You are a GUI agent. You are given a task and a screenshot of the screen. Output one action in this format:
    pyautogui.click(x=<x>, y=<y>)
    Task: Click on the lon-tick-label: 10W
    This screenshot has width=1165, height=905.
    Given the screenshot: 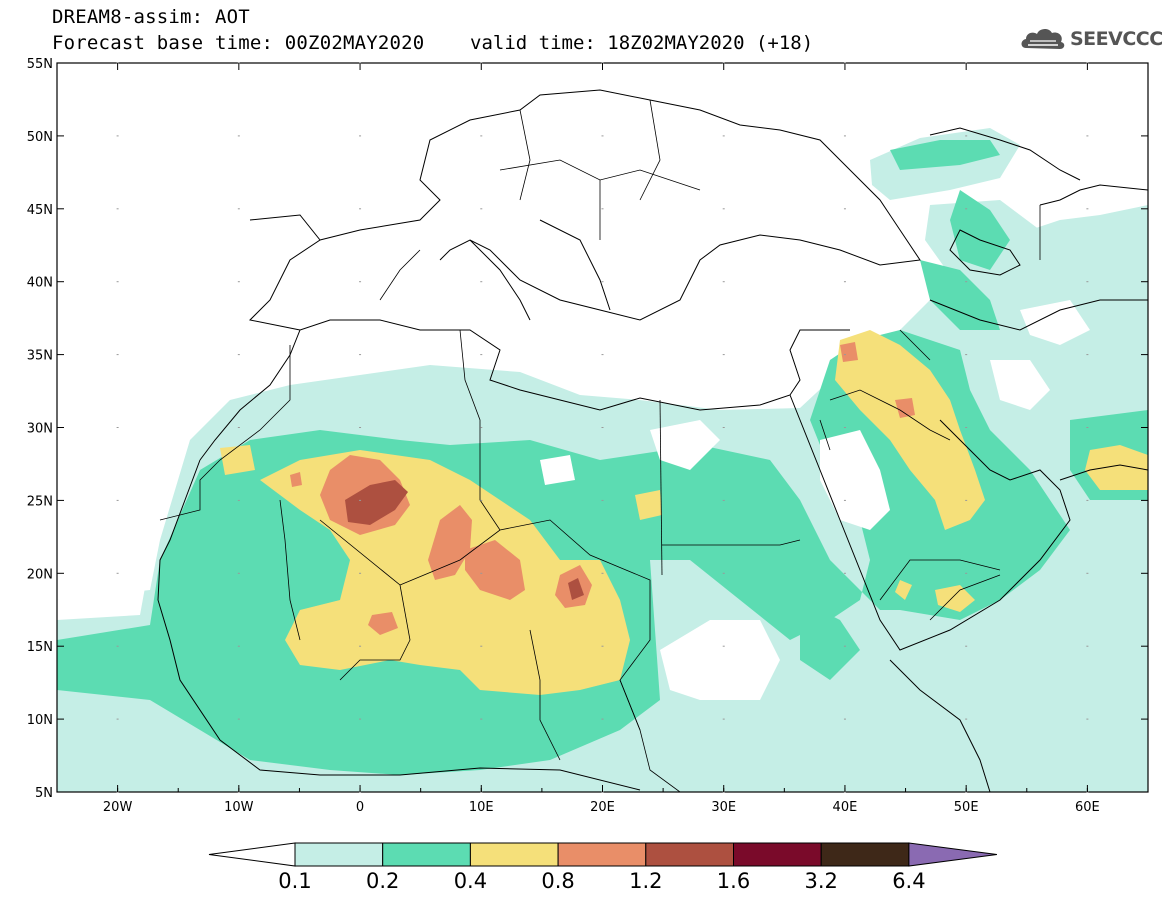 What is the action you would take?
    pyautogui.click(x=239, y=807)
    